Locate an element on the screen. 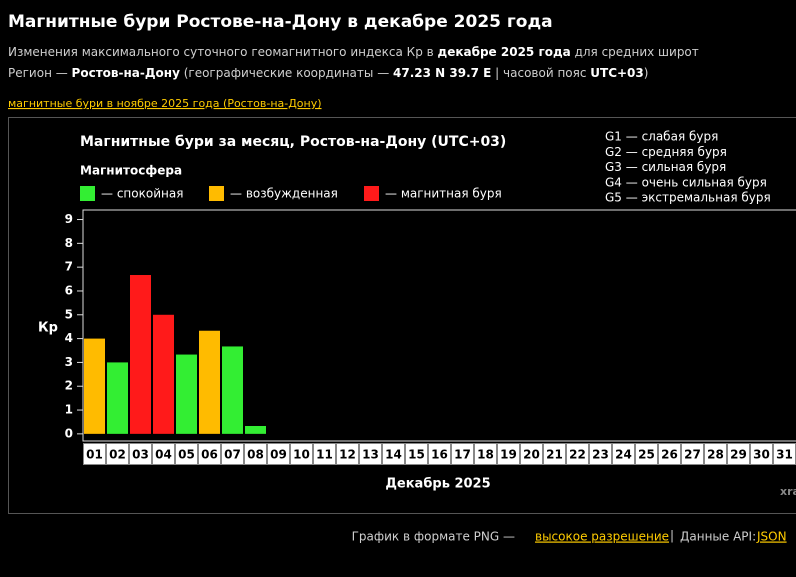  x-tick-label: 10 is located at coordinates (301, 455).